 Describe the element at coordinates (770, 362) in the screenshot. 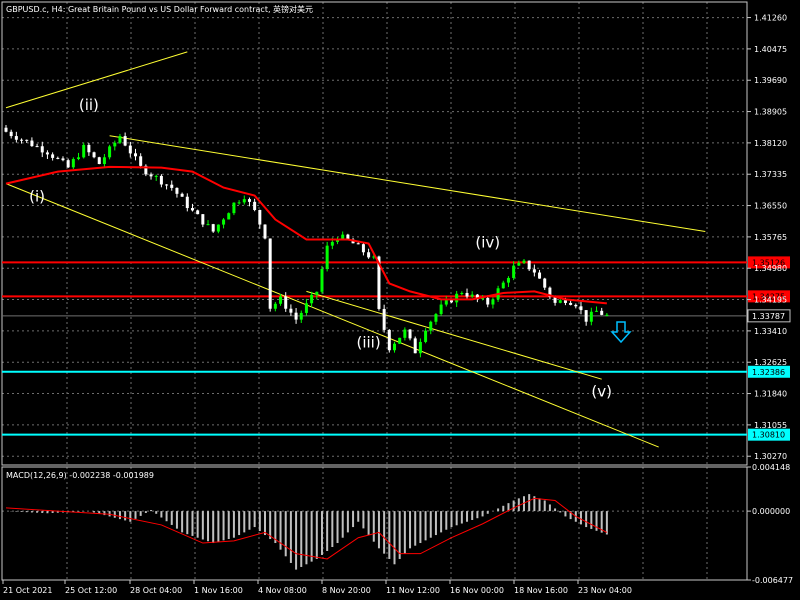

I see `price-tick-label: 1.32625` at that location.